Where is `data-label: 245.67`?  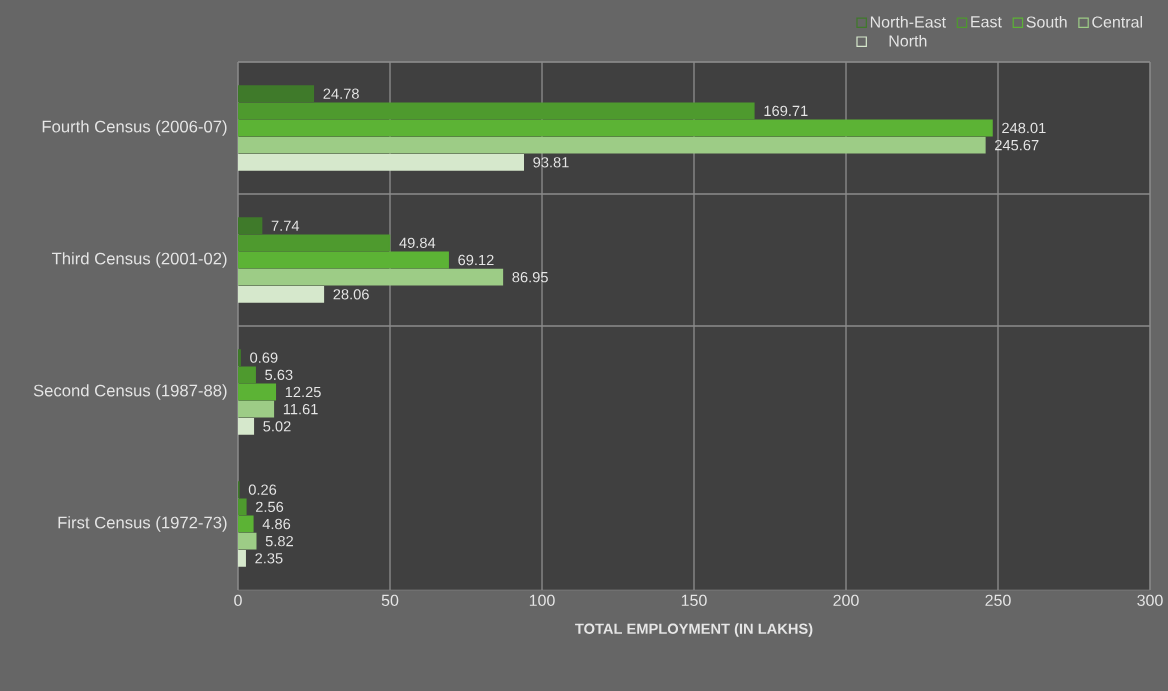 data-label: 245.67 is located at coordinates (1017, 145).